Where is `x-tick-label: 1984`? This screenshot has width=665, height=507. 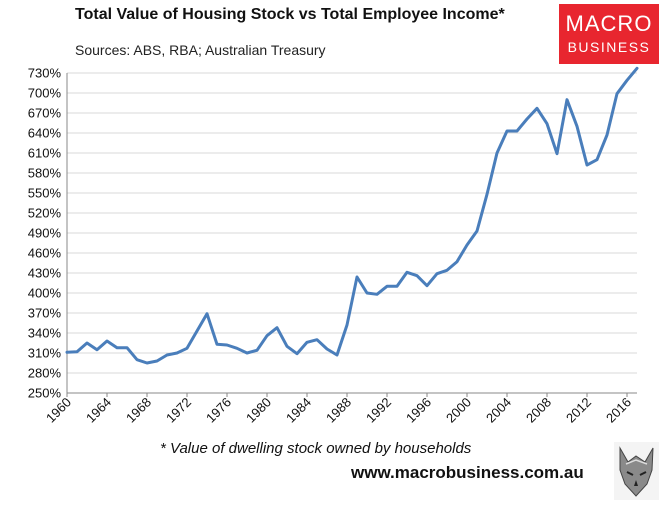 x-tick-label: 1984 is located at coordinates (298, 410).